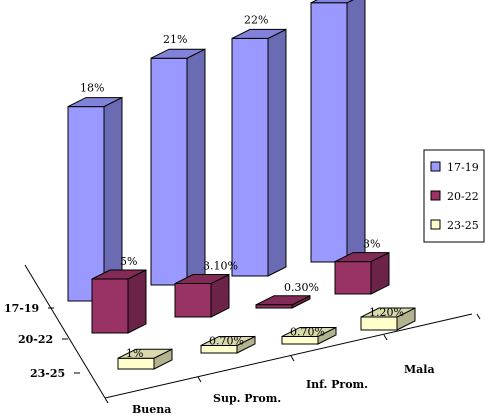 Image resolution: width=490 pixels, height=420 pixels. Describe the element at coordinates (301, 287) in the screenshot. I see `data-label: 0.30%` at that location.